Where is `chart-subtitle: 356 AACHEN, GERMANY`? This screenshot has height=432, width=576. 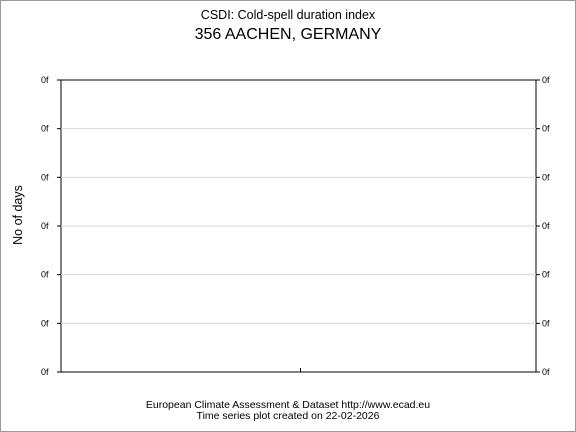
chart-subtitle: 356 AACHEN, GERMANY is located at coordinates (288, 34).